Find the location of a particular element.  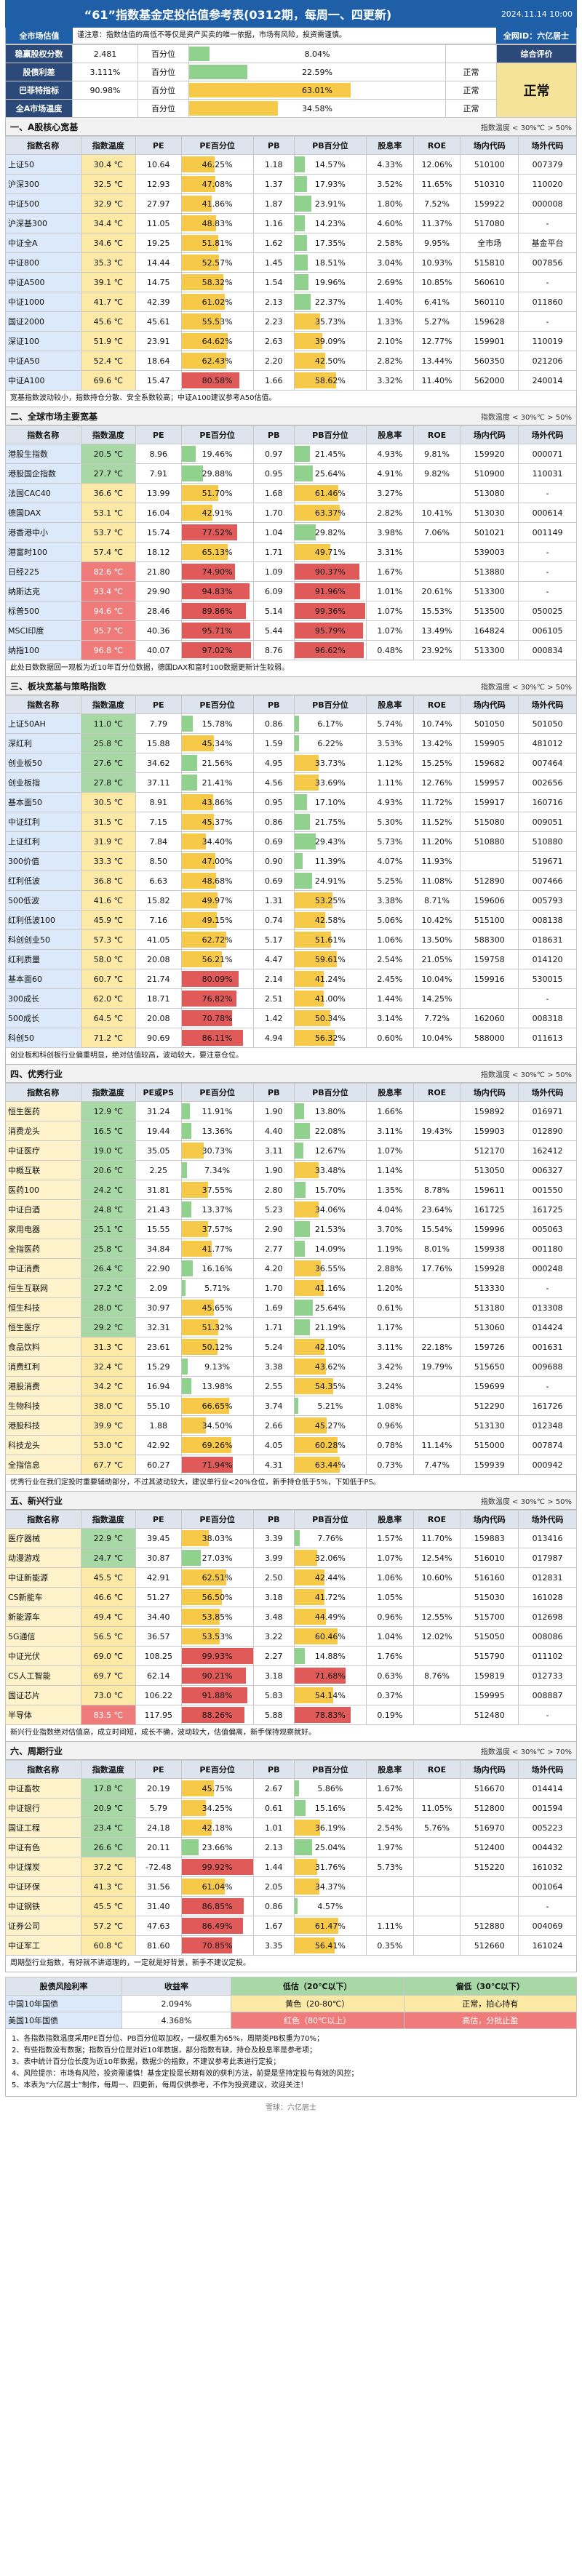

index-name: 法国CAC40 is located at coordinates (43, 493).